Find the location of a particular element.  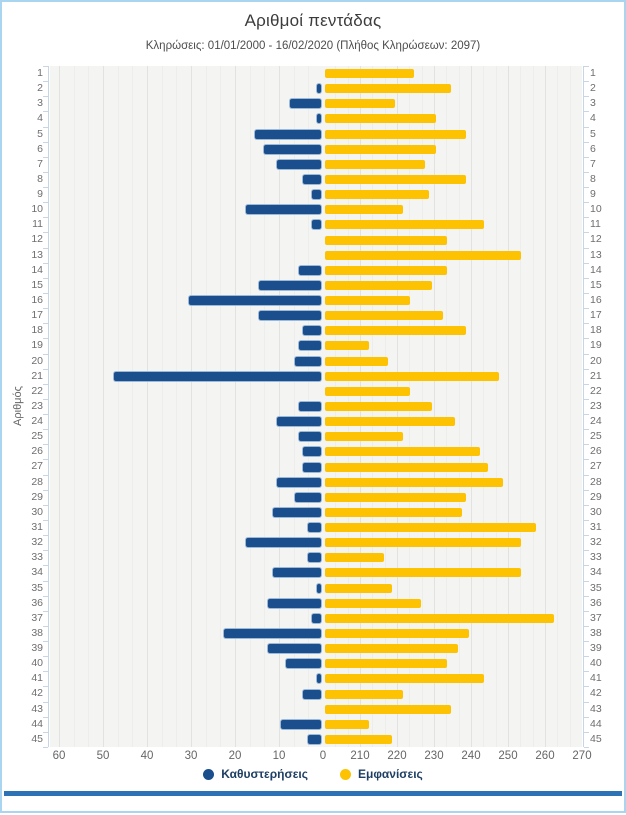

row-number-left: 18 is located at coordinates (37, 330).